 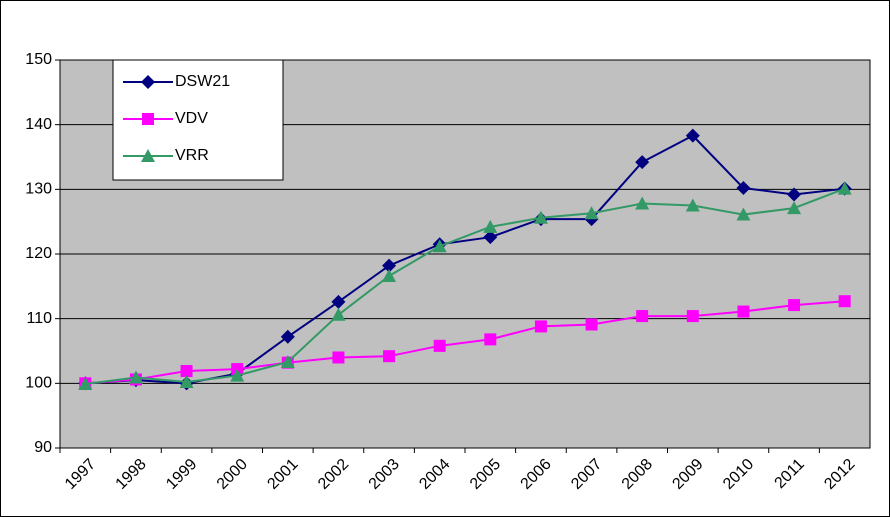 What do you see at coordinates (38, 59) in the screenshot?
I see `y-tick-label: 150` at bounding box center [38, 59].